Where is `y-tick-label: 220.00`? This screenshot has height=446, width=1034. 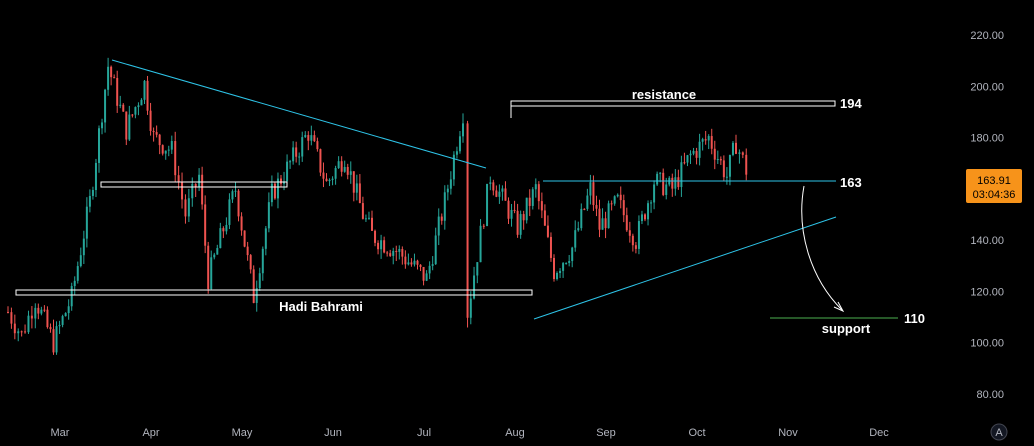
y-tick-label: 220.00 is located at coordinates (987, 36).